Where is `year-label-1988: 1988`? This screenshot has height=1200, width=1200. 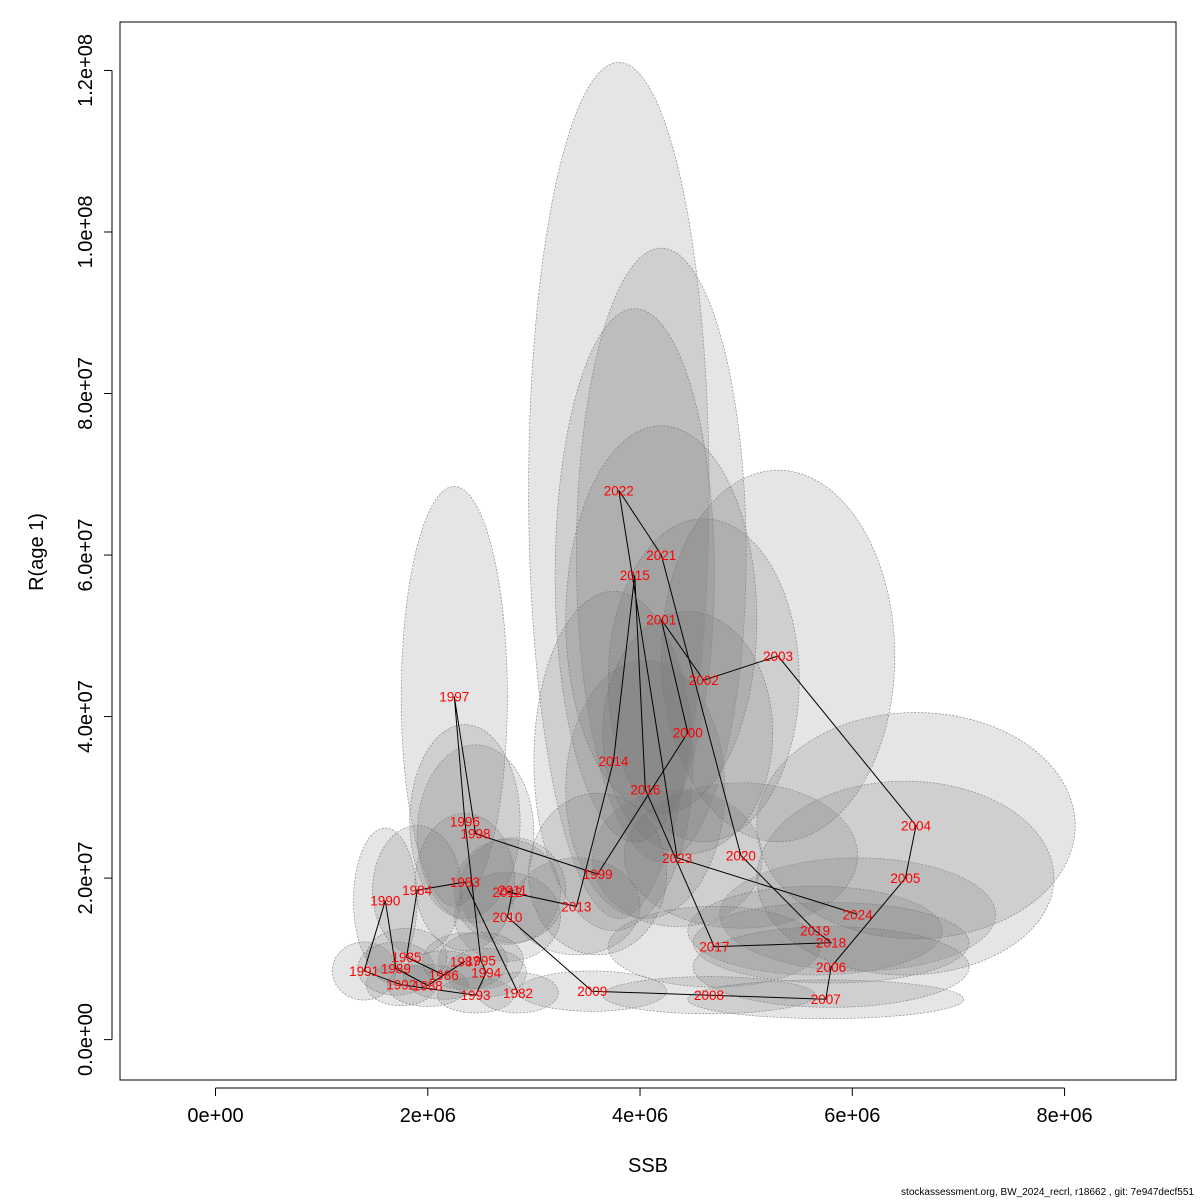 year-label-1988: 1988 is located at coordinates (428, 986).